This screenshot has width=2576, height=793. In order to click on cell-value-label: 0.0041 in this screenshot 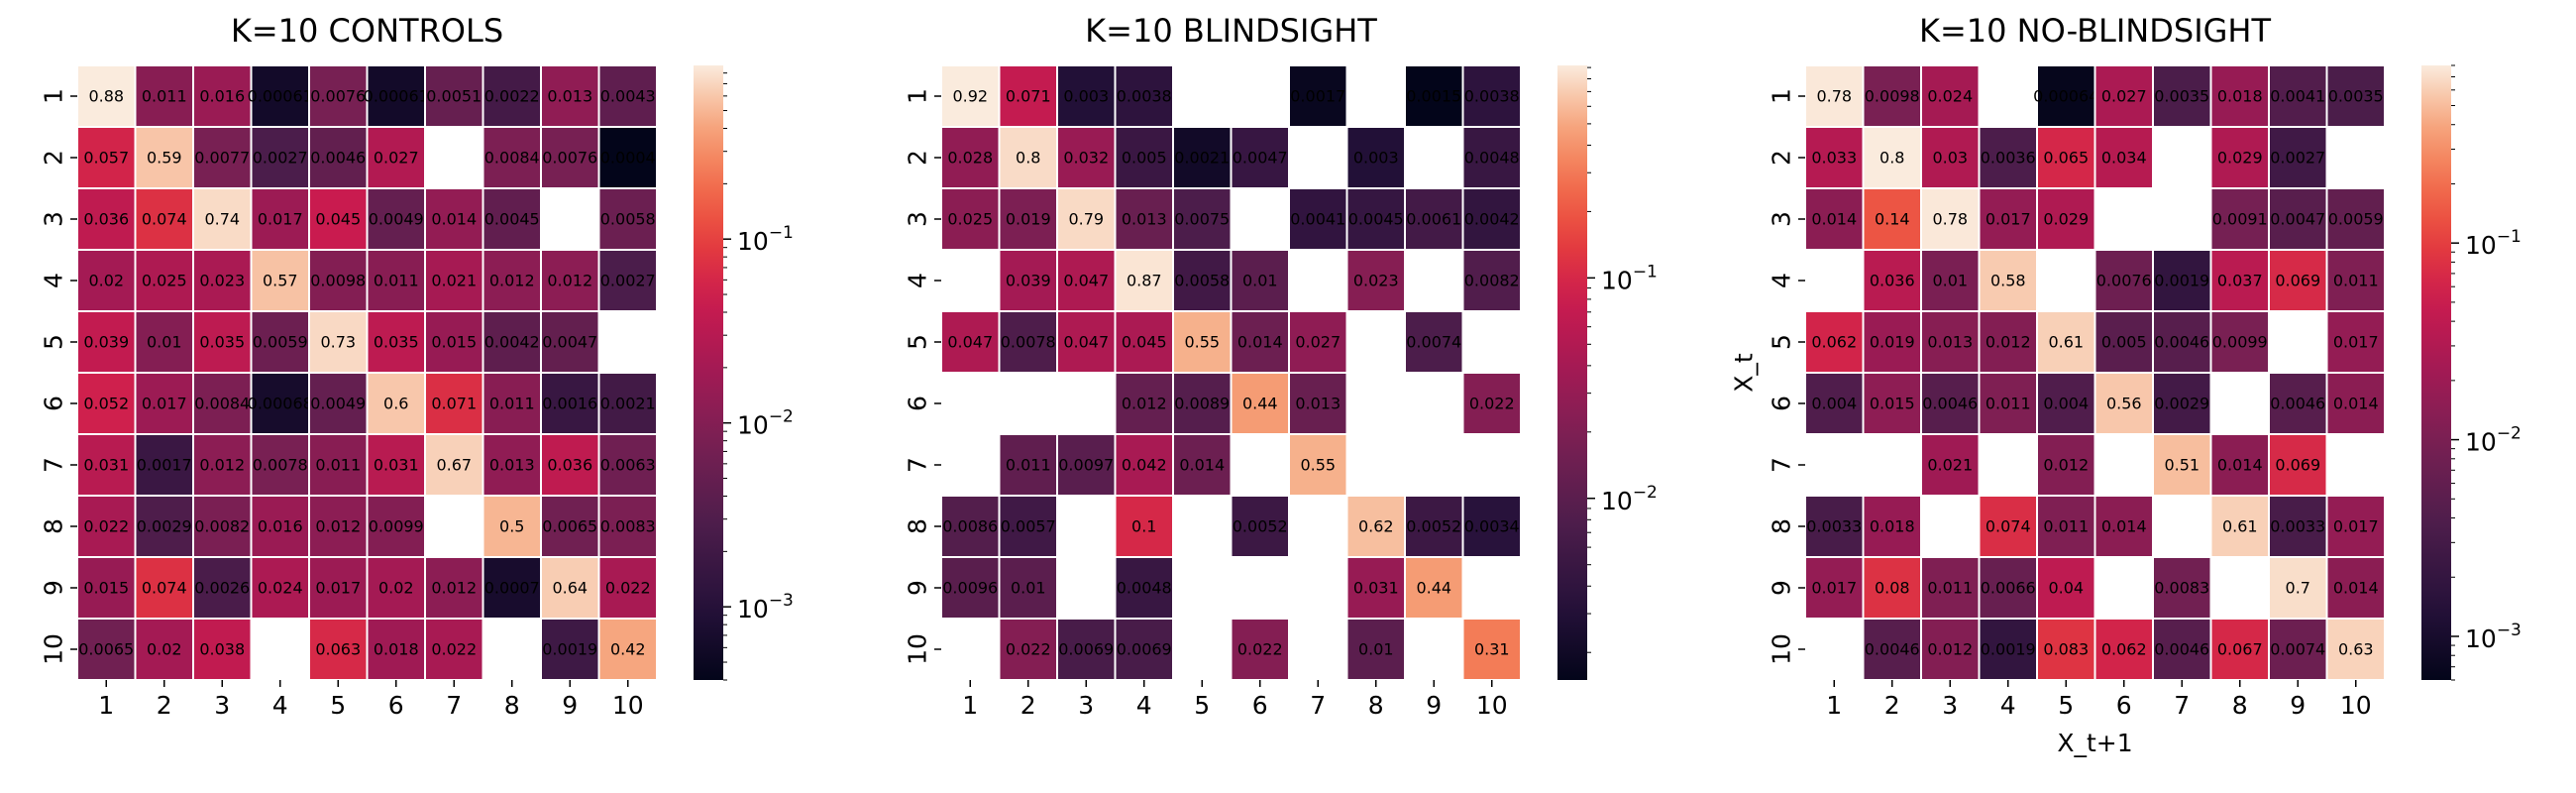, I will do `click(2297, 96)`.